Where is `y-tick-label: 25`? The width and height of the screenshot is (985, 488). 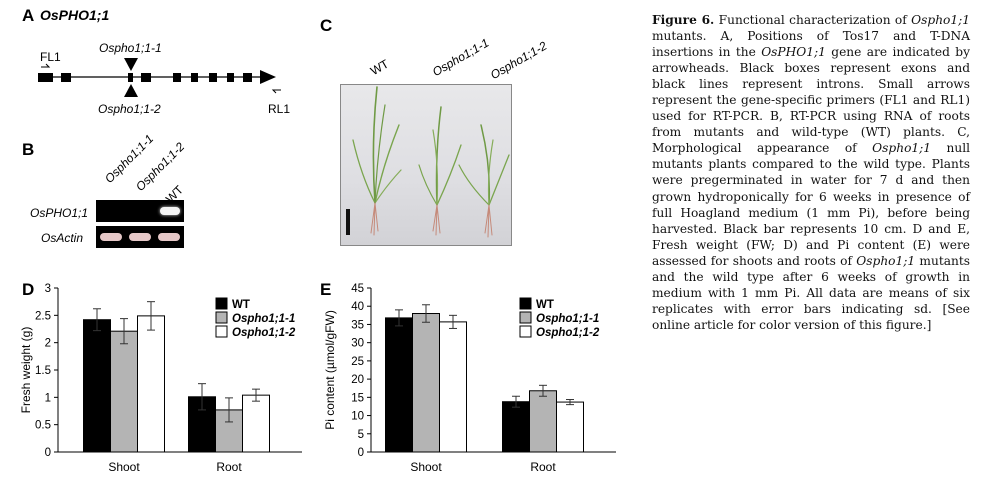
y-tick-label: 25 is located at coordinates (357, 362).